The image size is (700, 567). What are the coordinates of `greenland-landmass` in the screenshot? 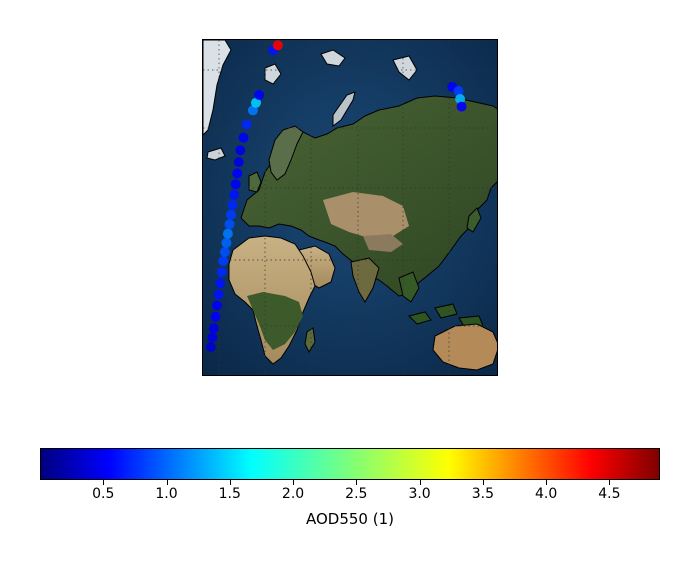 It's located at (217, 88).